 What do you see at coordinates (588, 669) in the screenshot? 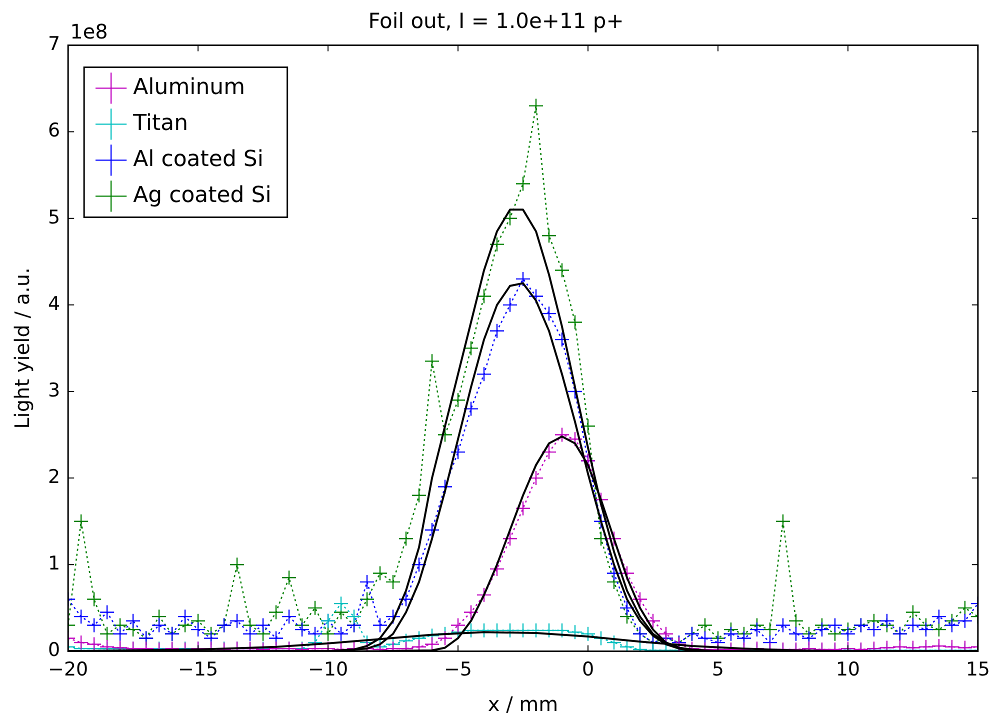
I see `x-tick-label: 0` at bounding box center [588, 669].